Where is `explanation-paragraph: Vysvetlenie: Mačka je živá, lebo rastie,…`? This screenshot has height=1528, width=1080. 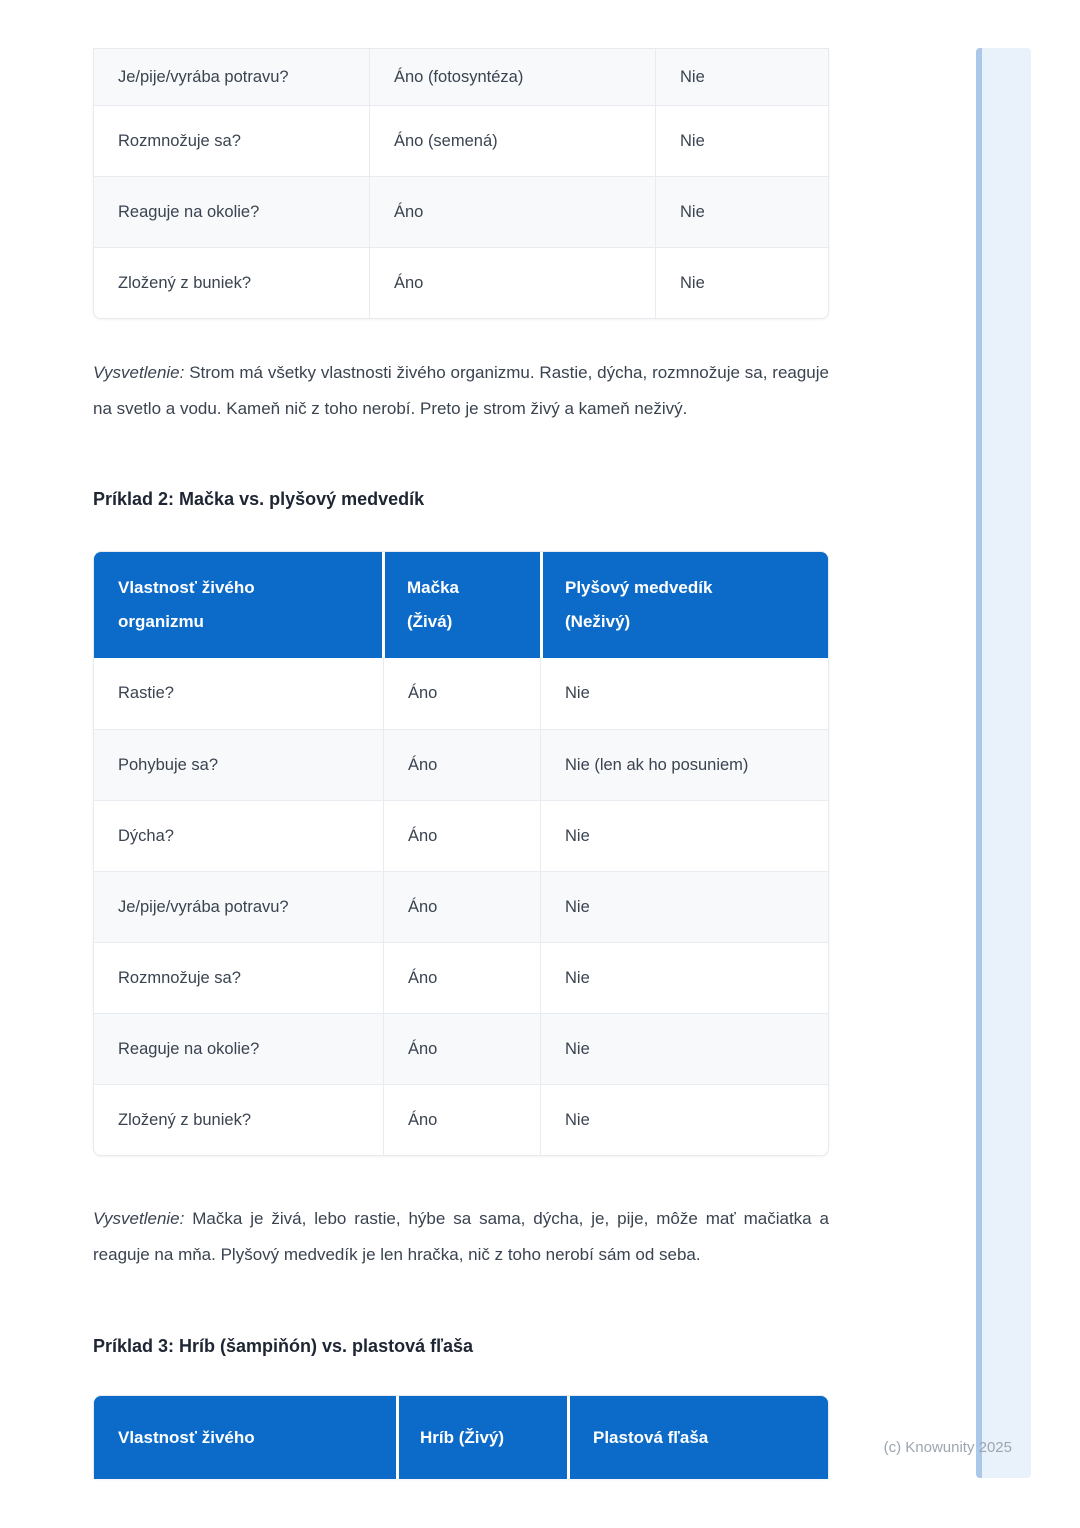 explanation-paragraph: Vysvetlenie: Mačka je živá, lebo rastie,… is located at coordinates (461, 1237).